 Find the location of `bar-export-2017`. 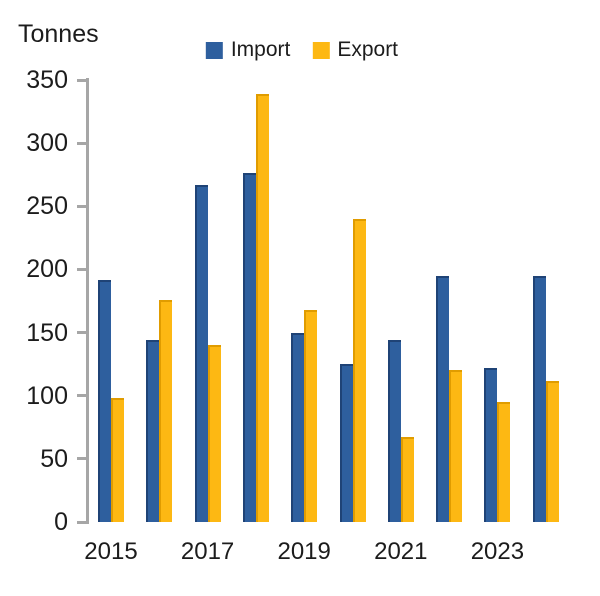

bar-export-2017 is located at coordinates (214, 433).